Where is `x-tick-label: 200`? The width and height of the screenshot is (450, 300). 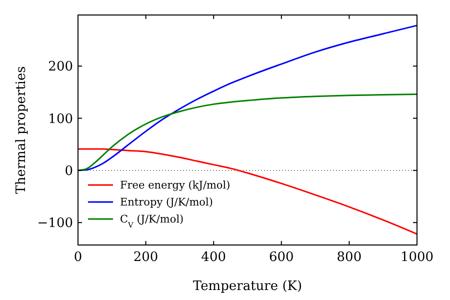
x-tick-label: 200 is located at coordinates (145, 257).